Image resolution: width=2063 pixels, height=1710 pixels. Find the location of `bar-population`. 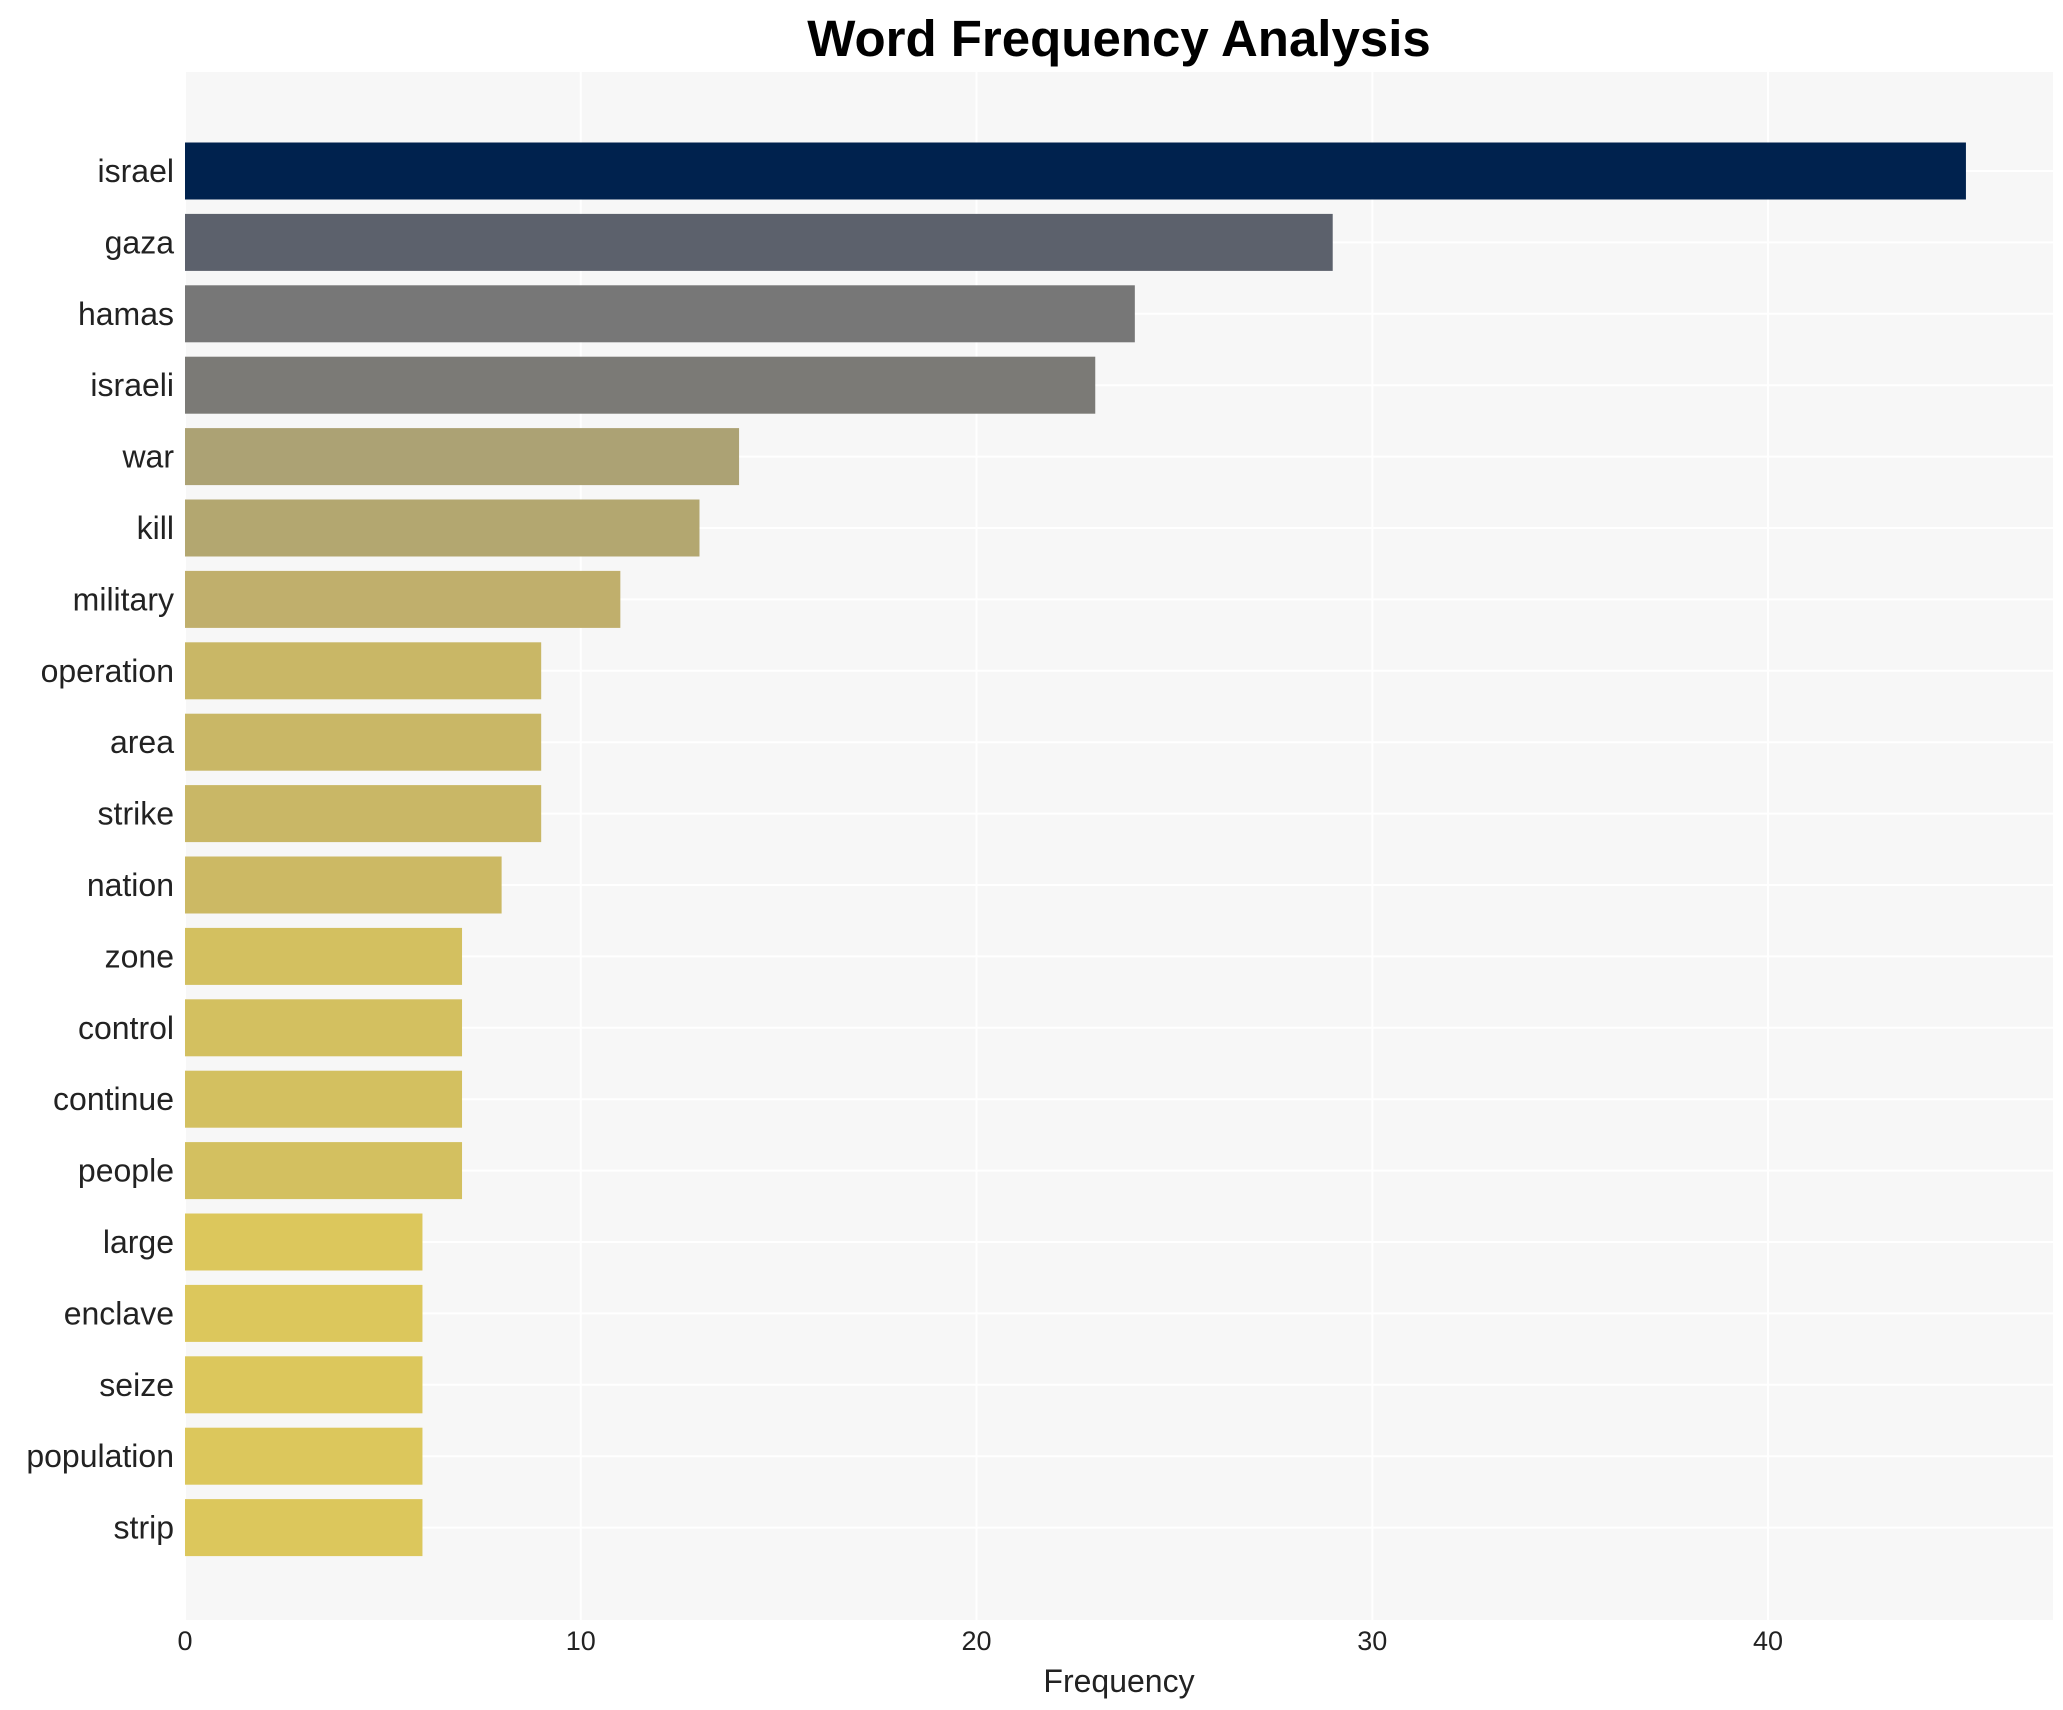

bar-population is located at coordinates (304, 1456).